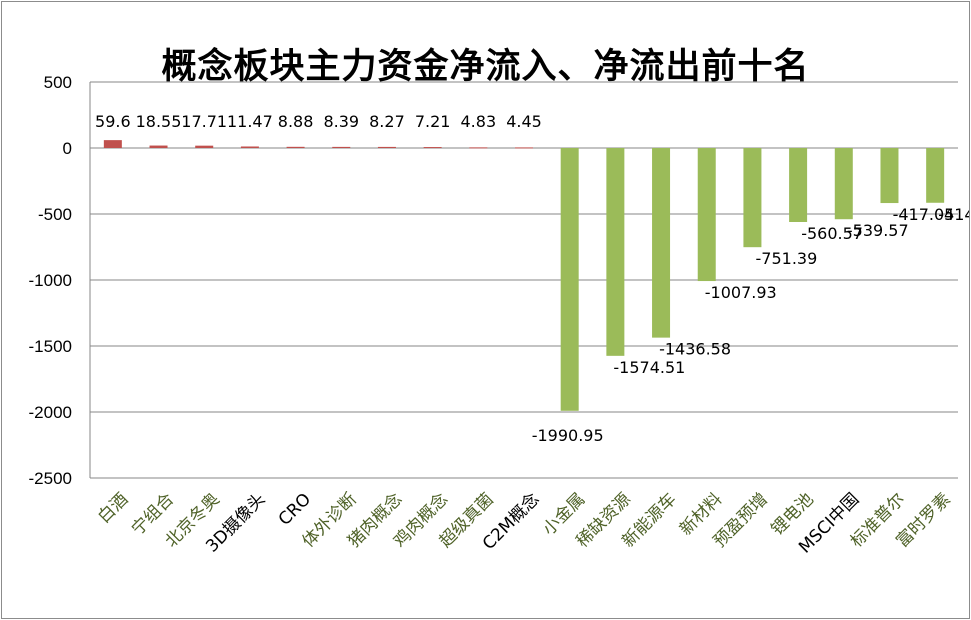  I want to click on data-label: -1990.95, so click(568, 435).